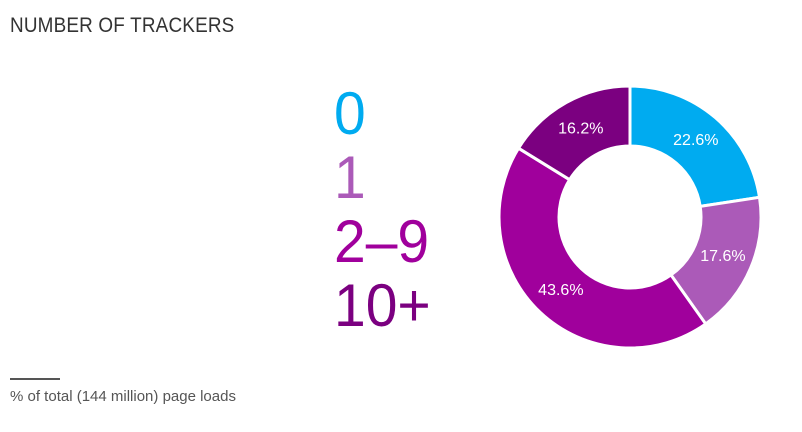  I want to click on legend-item: 2–9, so click(382, 241).